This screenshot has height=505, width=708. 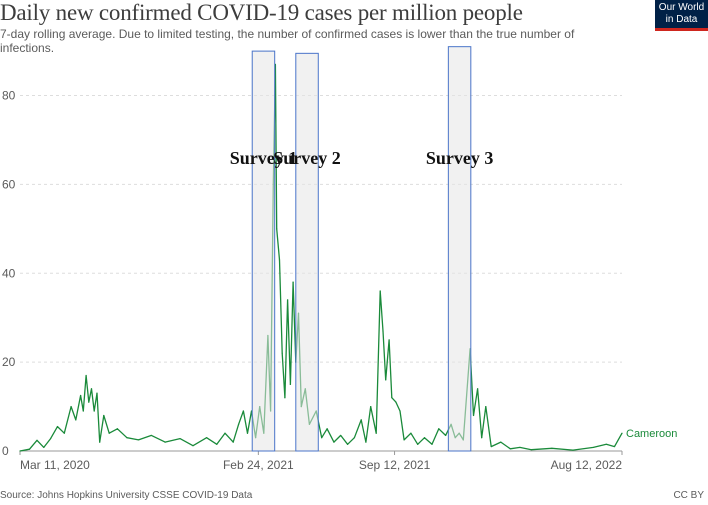 I want to click on y-tick-label: 40, so click(x=9, y=273).